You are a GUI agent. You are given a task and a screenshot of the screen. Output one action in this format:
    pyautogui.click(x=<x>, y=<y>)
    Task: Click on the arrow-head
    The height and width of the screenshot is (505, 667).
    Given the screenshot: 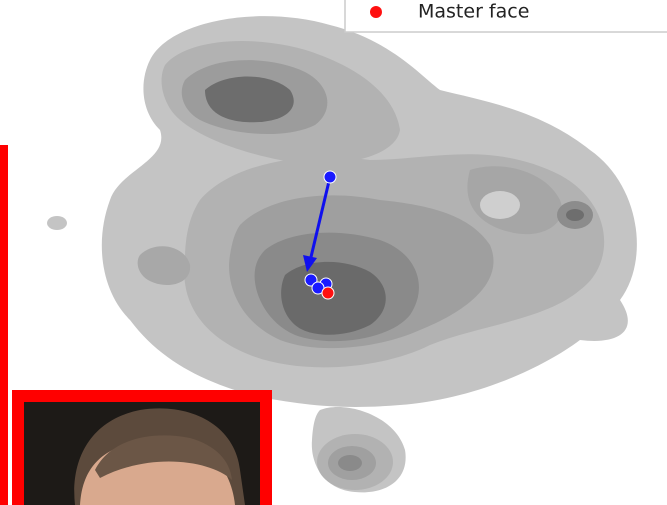 What is the action you would take?
    pyautogui.click(x=310, y=263)
    